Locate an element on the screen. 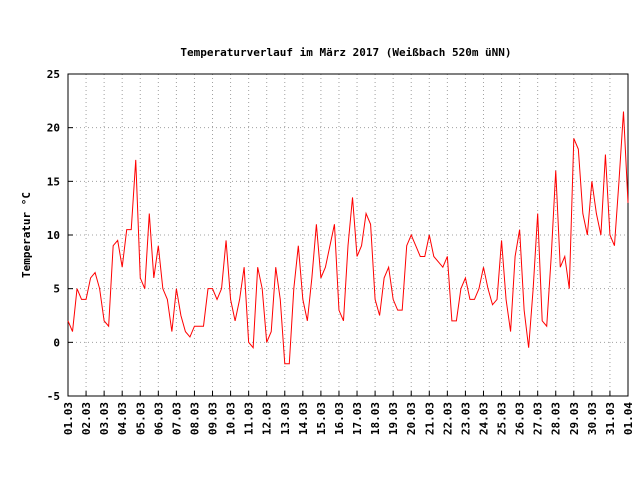  x-tick-label: 31.03 is located at coordinates (610, 418).